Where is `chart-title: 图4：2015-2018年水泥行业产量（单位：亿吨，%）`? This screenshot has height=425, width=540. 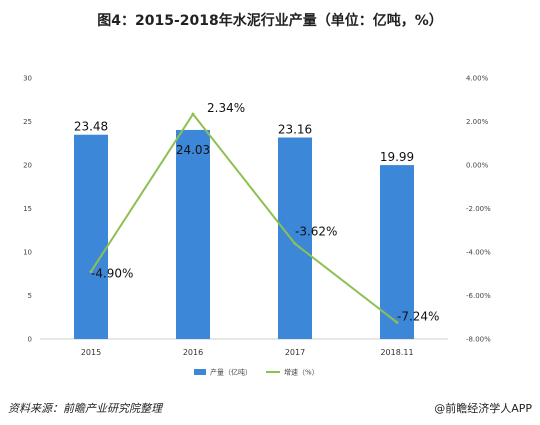 chart-title: 图4：2015-2018年水泥行业产量（单位：亿吨，%） is located at coordinates (270, 21).